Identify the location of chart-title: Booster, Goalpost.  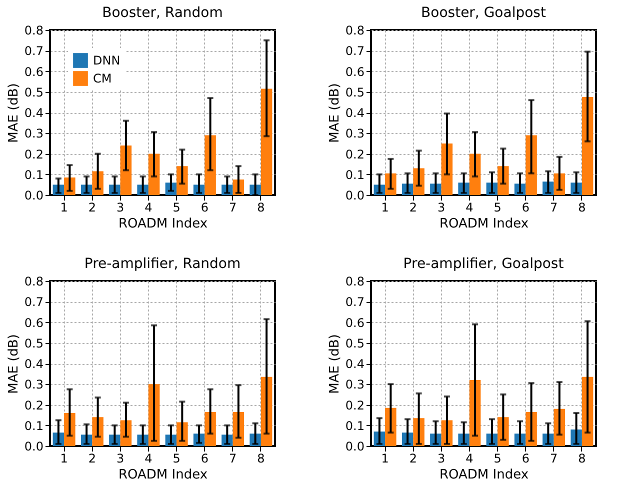
(483, 13).